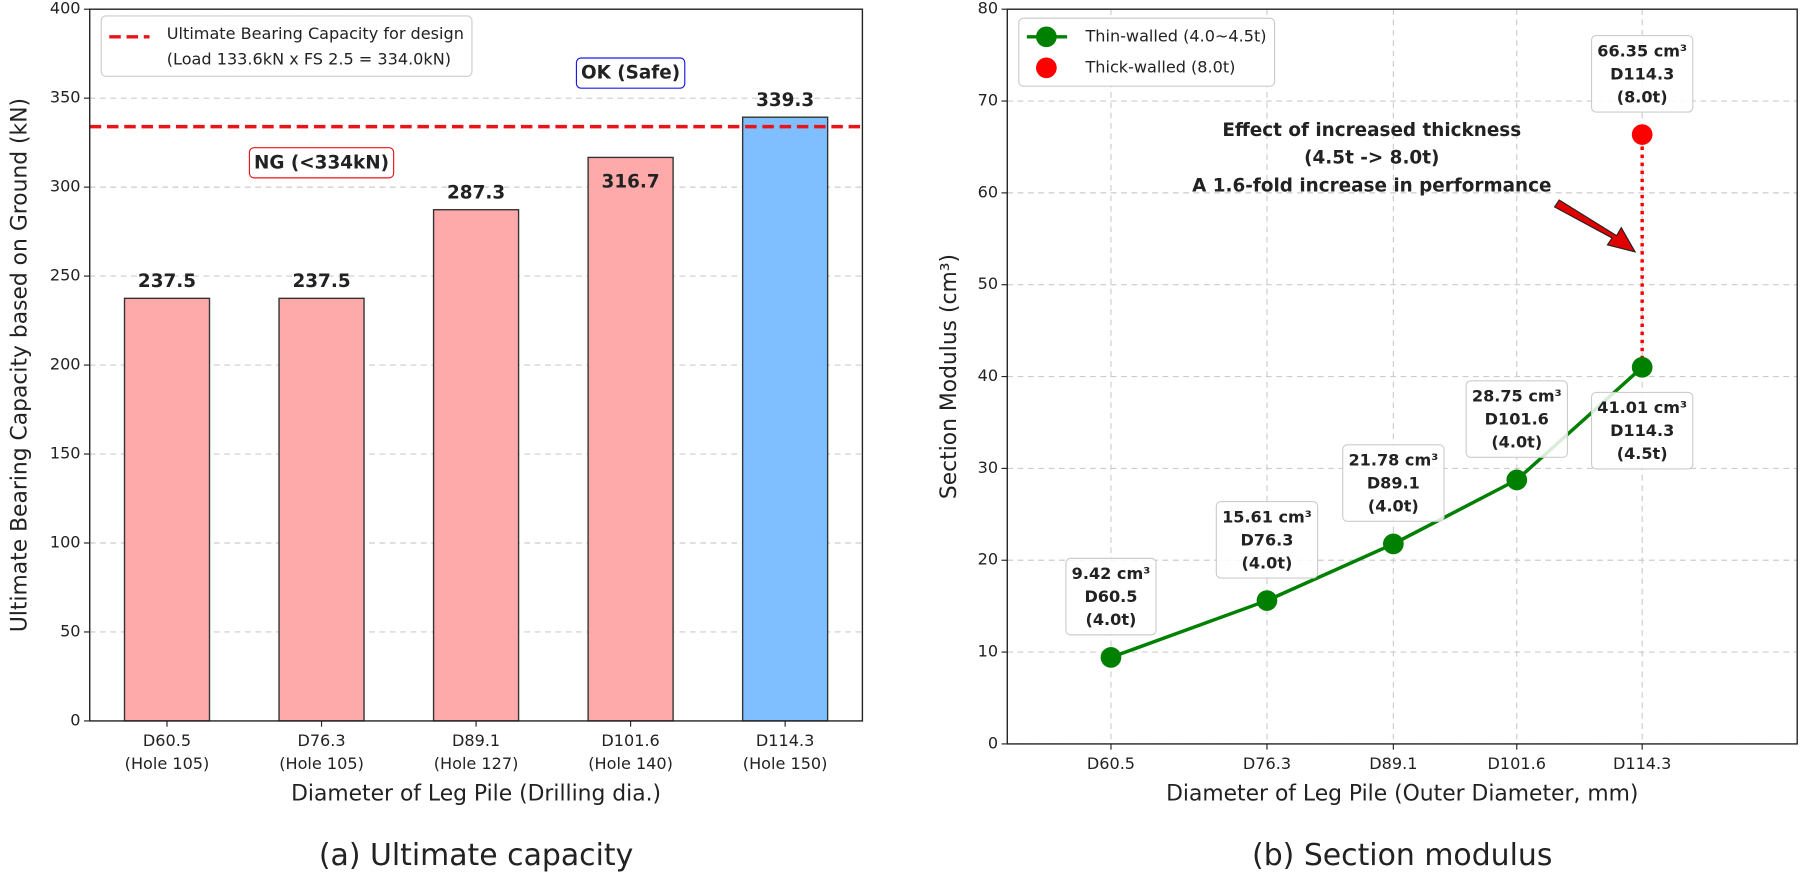 Image resolution: width=1803 pixels, height=875 pixels. What do you see at coordinates (65, 453) in the screenshot?
I see `y-tick-label: 150` at bounding box center [65, 453].